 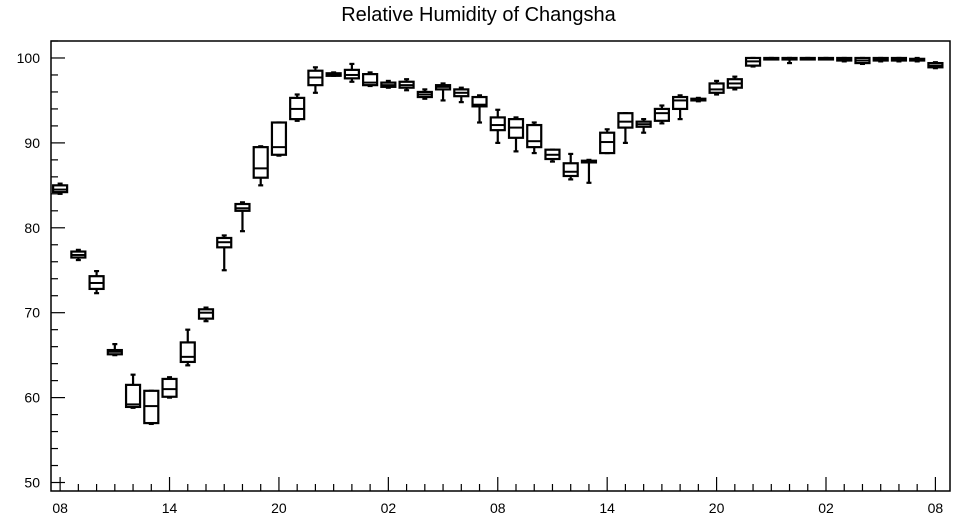 What do you see at coordinates (32, 483) in the screenshot?
I see `y-tick-label: 50` at bounding box center [32, 483].